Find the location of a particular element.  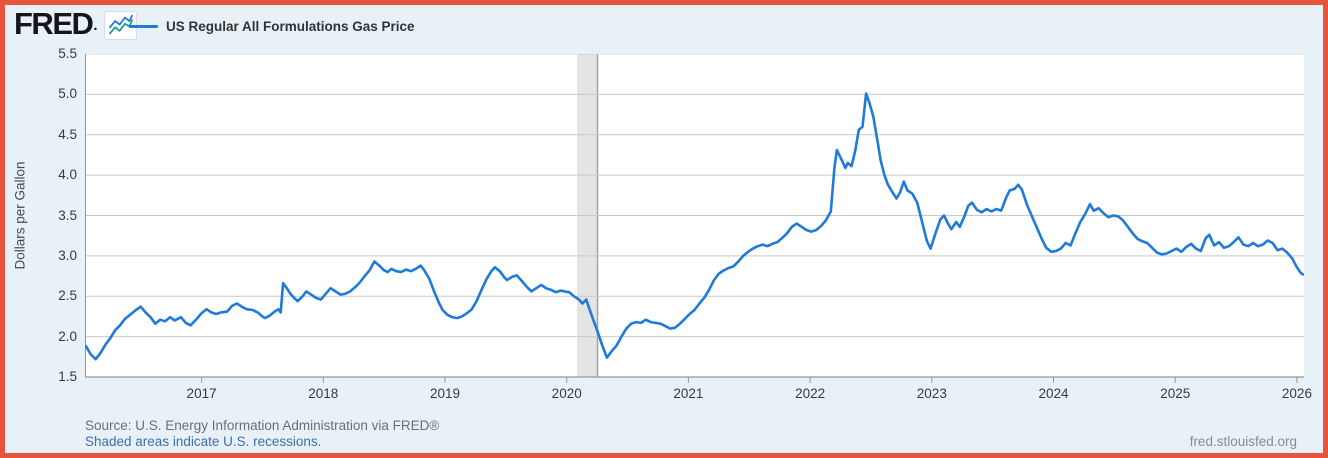

x-tick-label: 2021 is located at coordinates (688, 393).